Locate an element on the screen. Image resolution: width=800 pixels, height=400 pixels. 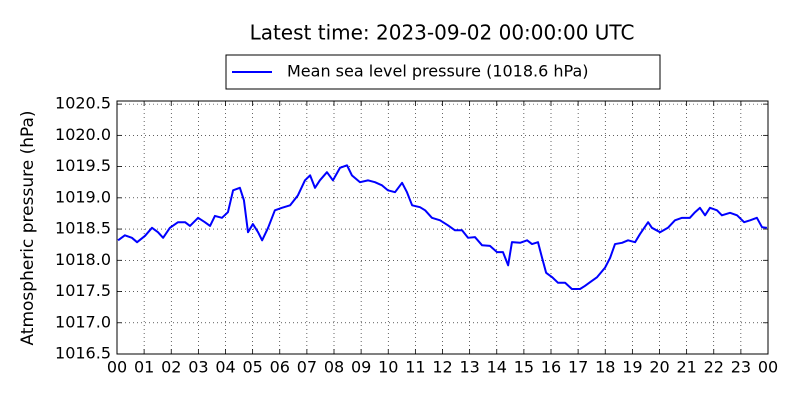
x-tick-label: 04 is located at coordinates (225, 367).